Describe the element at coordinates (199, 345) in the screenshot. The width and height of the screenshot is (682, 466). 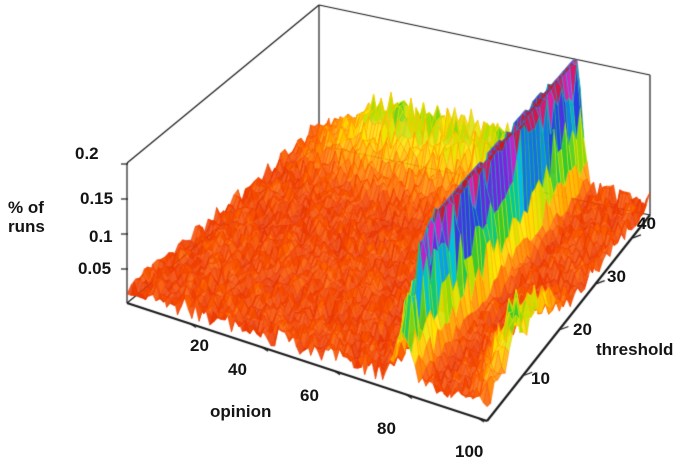
I see `x-axis-tick-0: 20` at that location.